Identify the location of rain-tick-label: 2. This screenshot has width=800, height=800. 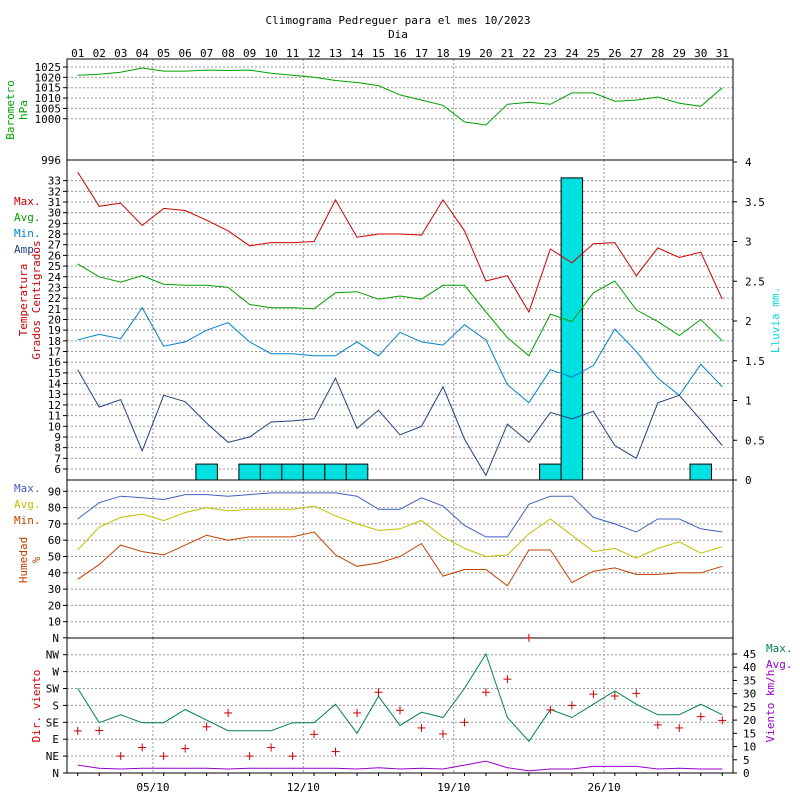
(748, 321).